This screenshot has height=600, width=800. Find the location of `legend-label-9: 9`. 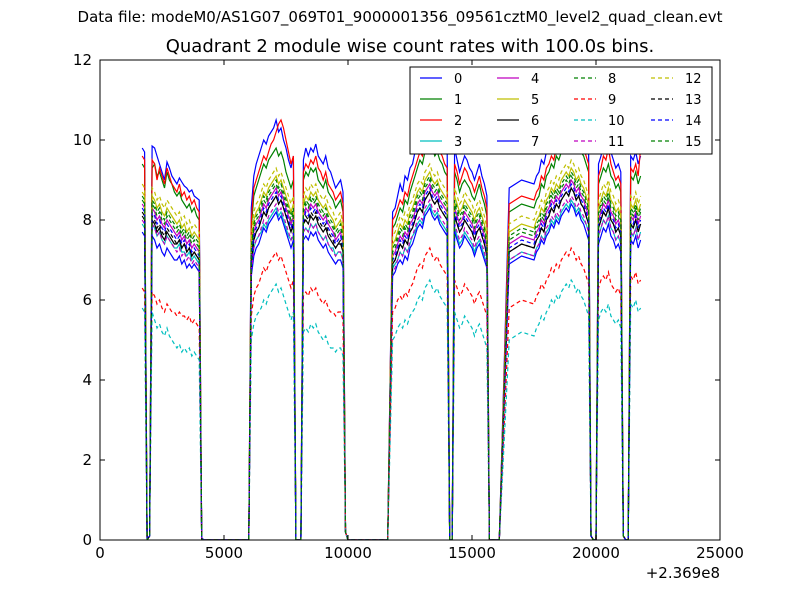

legend-label-9: 9 is located at coordinates (612, 100).